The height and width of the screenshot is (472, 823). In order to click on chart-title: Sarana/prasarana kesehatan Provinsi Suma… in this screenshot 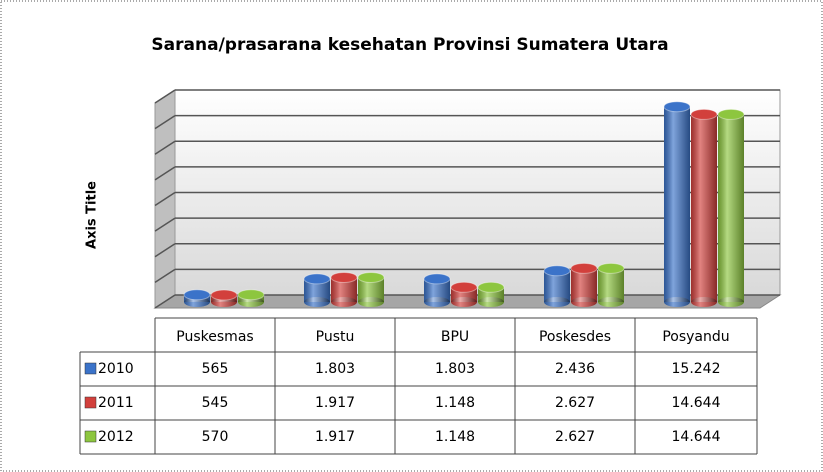, I will do `click(409, 45)`.